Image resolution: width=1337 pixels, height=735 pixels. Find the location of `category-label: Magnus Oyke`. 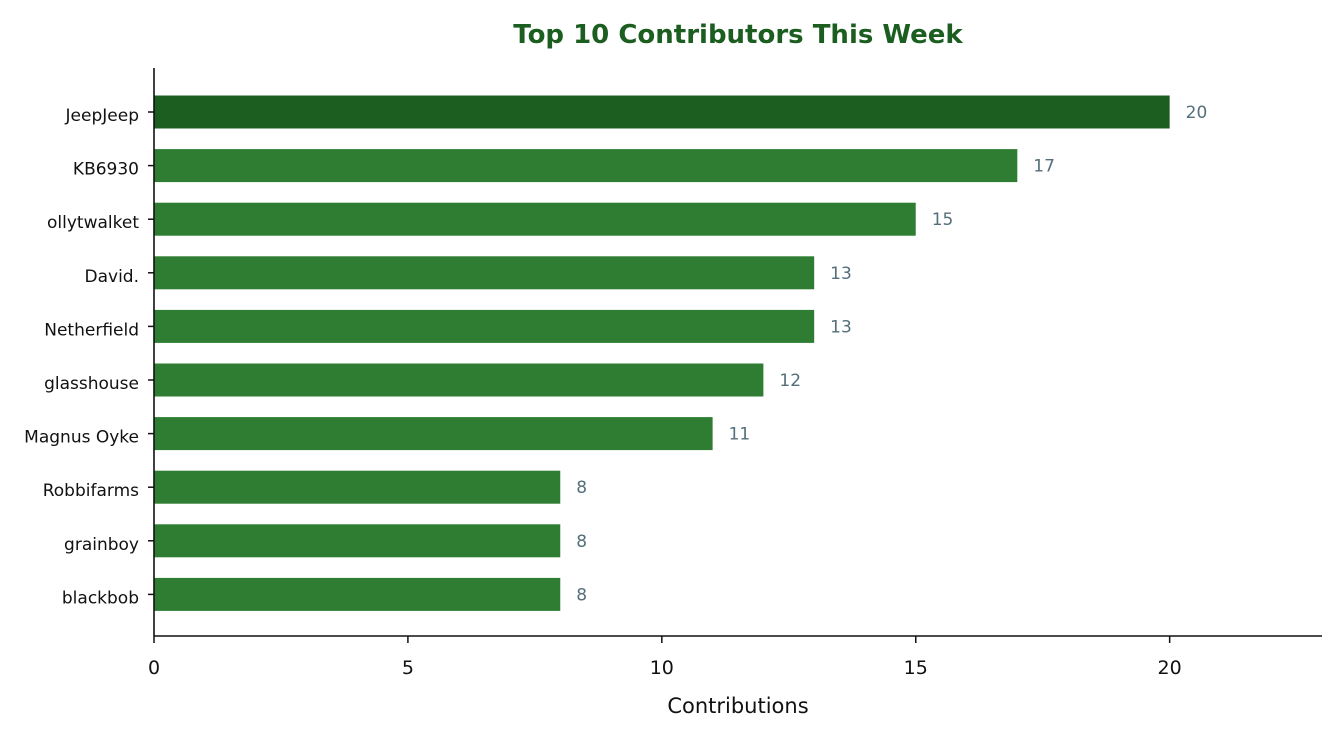

category-label: Magnus Oyke is located at coordinates (81, 438).